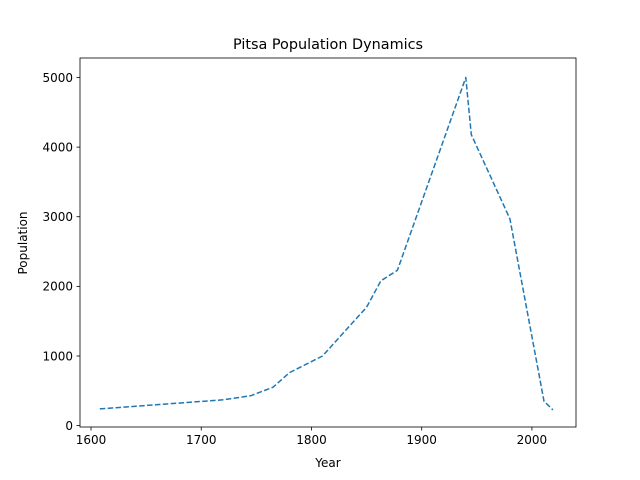 The height and width of the screenshot is (480, 640). What do you see at coordinates (57, 147) in the screenshot?
I see `y-tick-label: 4000` at bounding box center [57, 147].